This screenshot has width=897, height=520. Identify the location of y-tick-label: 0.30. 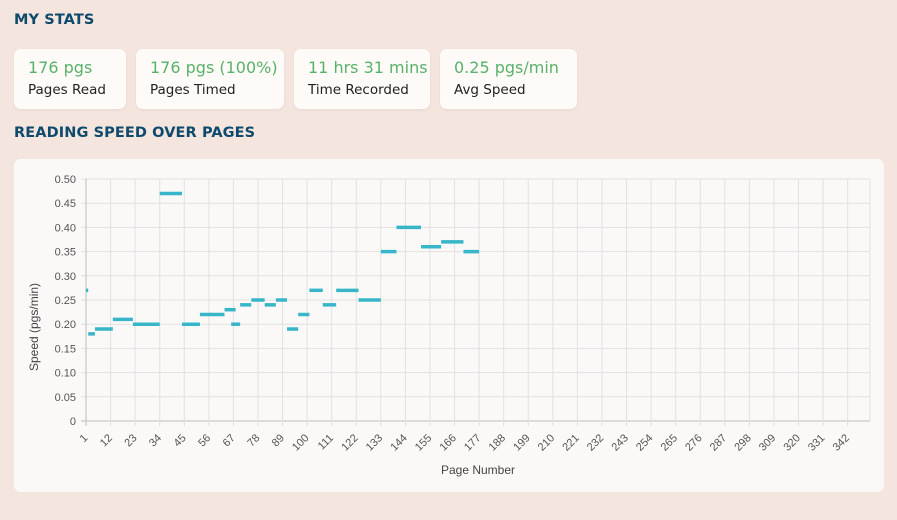
(65, 277).